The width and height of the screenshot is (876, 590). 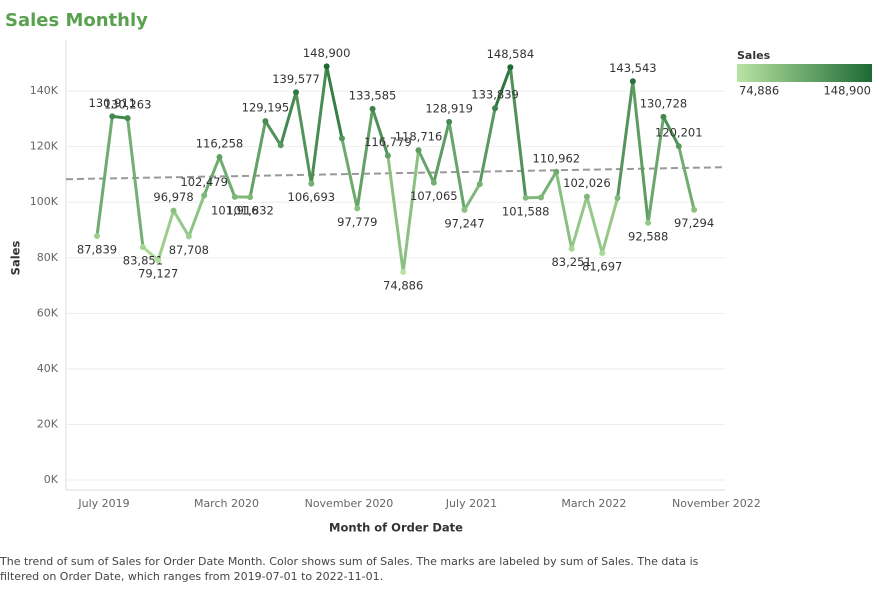 I want to click on y-tick-label: 0K, so click(x=51, y=479).